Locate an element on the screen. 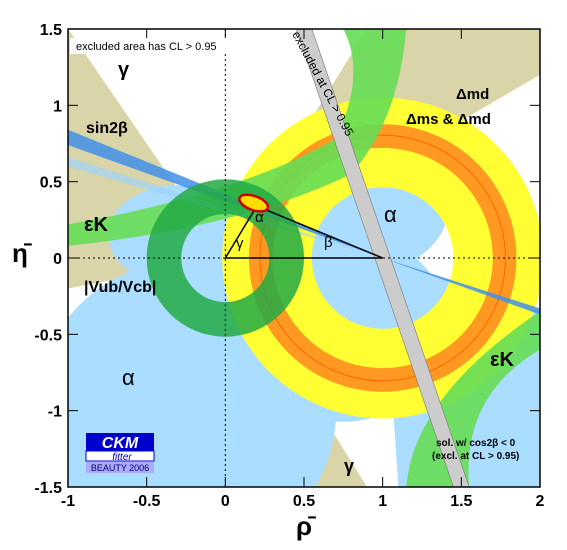 The image size is (567, 550). y-tick-label: -1.5 is located at coordinates (48, 488).